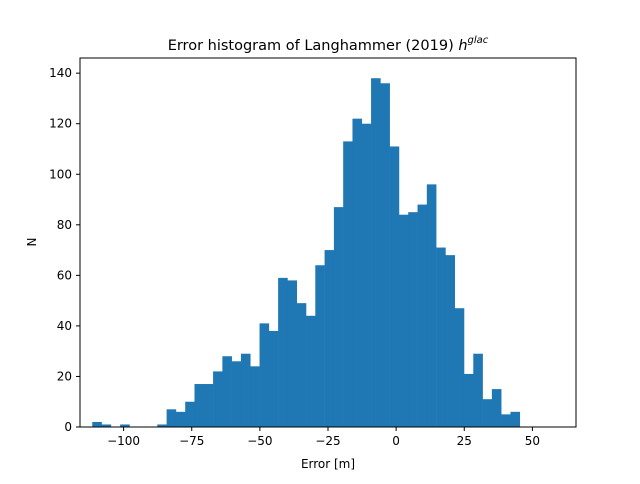 Image resolution: width=640 pixels, height=484 pixels. What do you see at coordinates (123, 441) in the screenshot?
I see `x-tick-label: −100` at bounding box center [123, 441].